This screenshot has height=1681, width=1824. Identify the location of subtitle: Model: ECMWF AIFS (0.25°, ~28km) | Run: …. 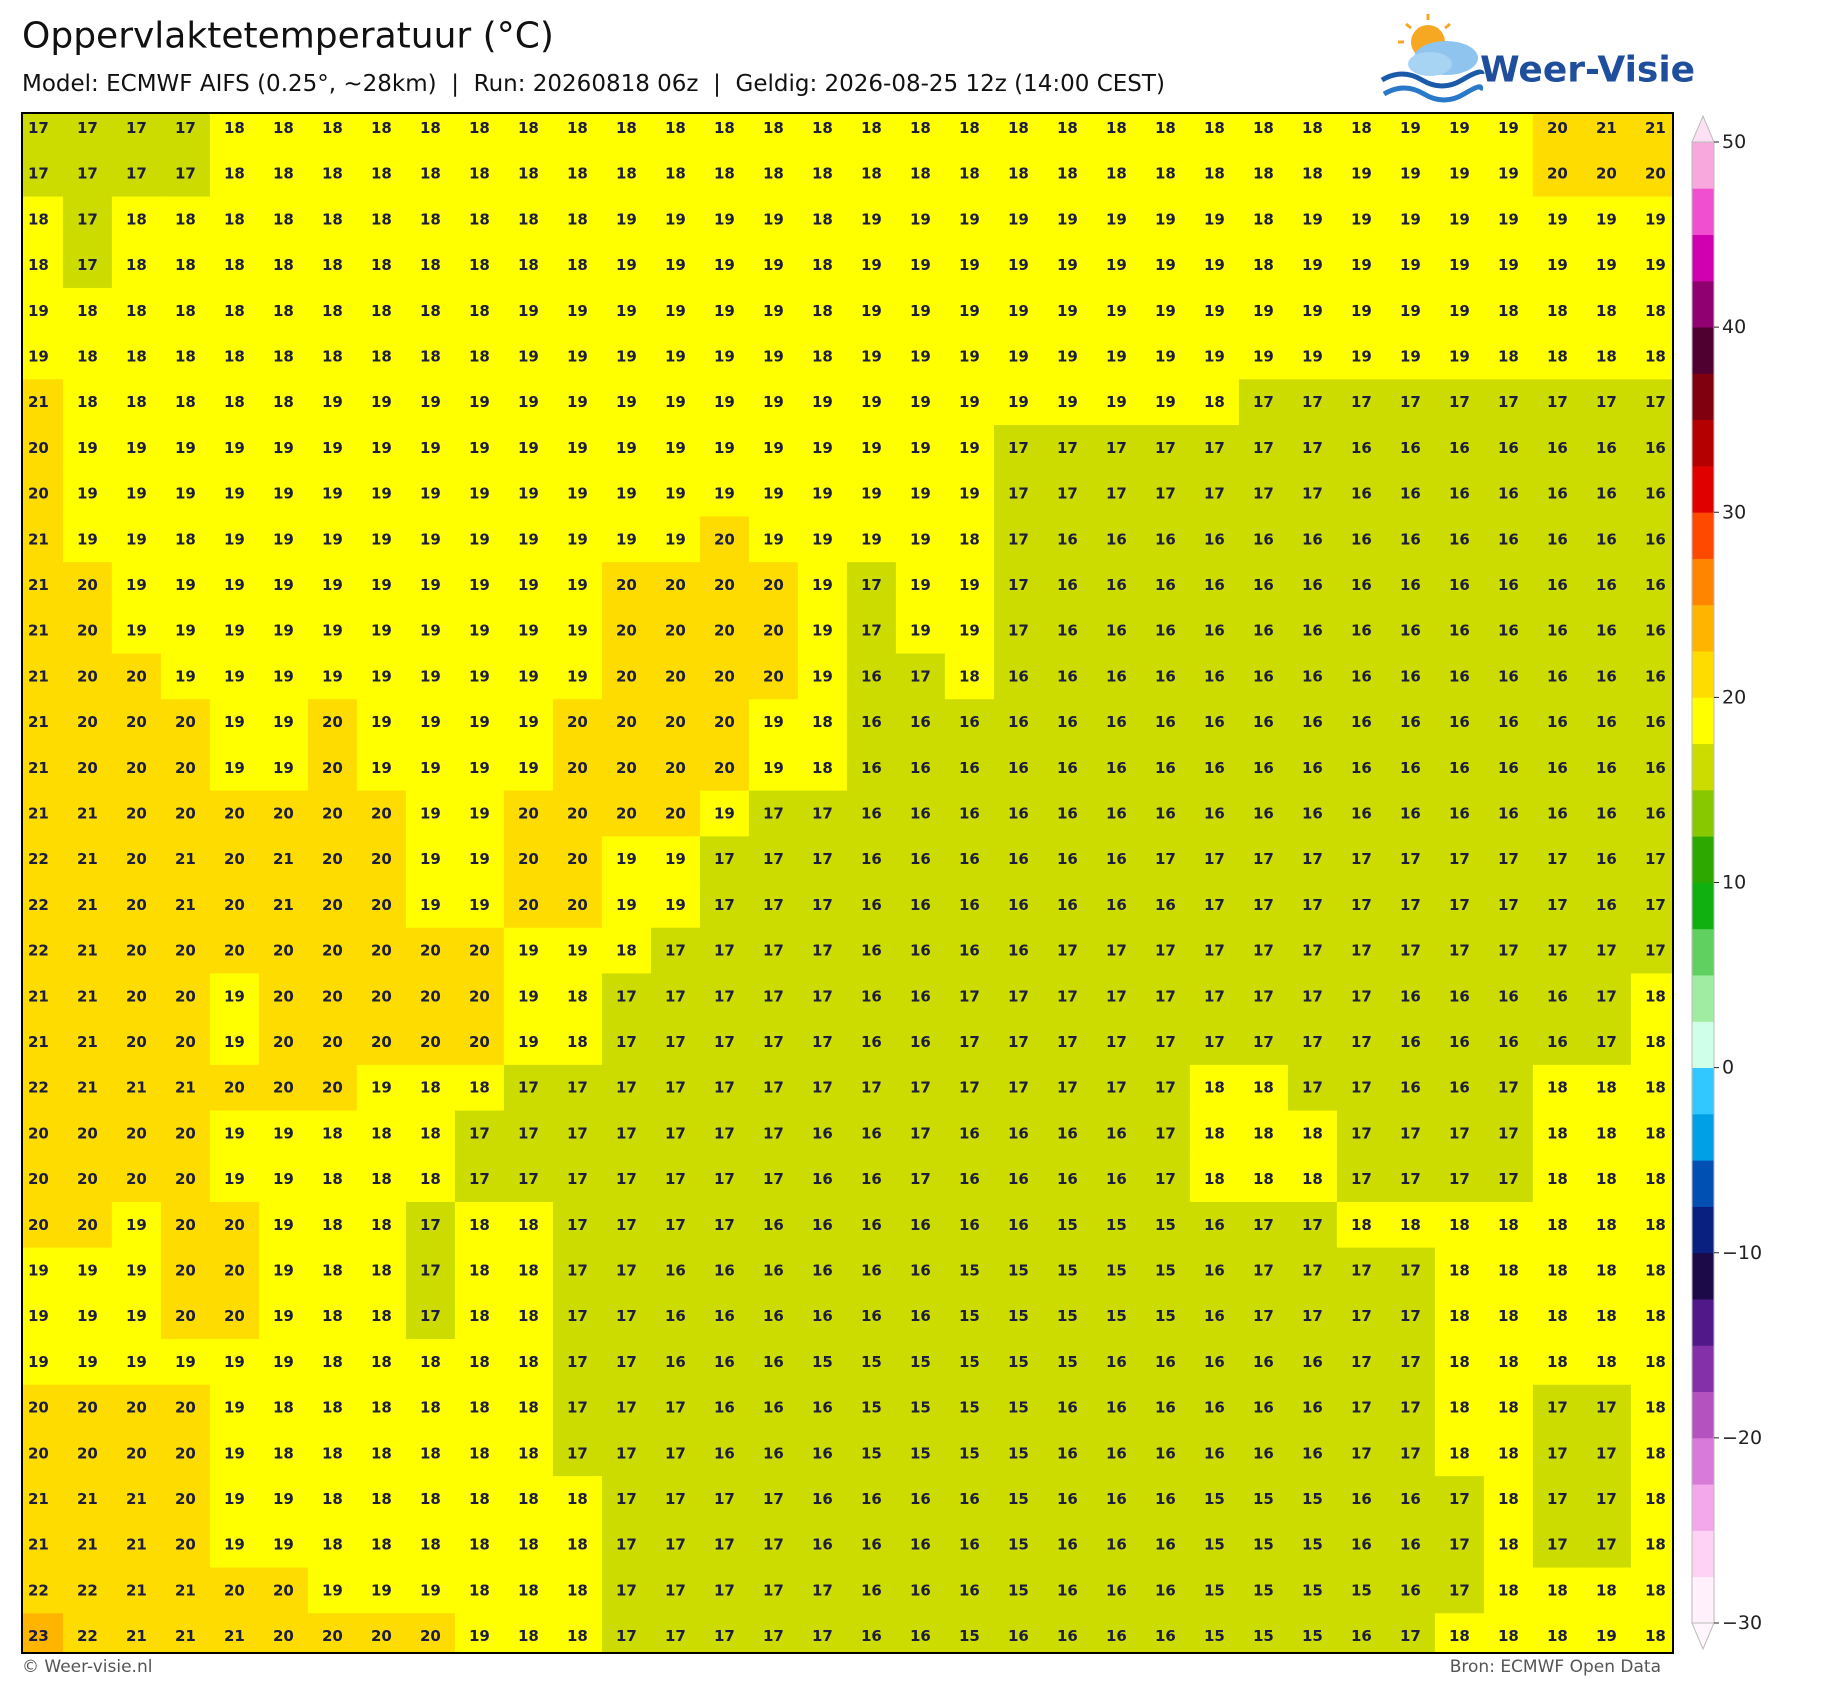
(593, 84).